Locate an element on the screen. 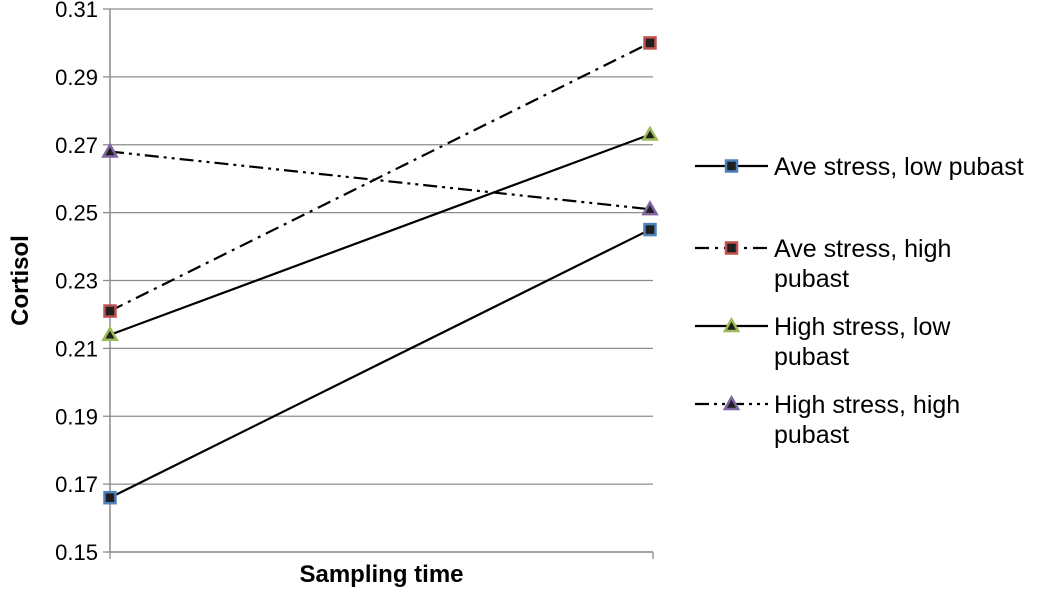 This screenshot has height=589, width=1050. y-tick-label: 0.17 is located at coordinates (76, 484).